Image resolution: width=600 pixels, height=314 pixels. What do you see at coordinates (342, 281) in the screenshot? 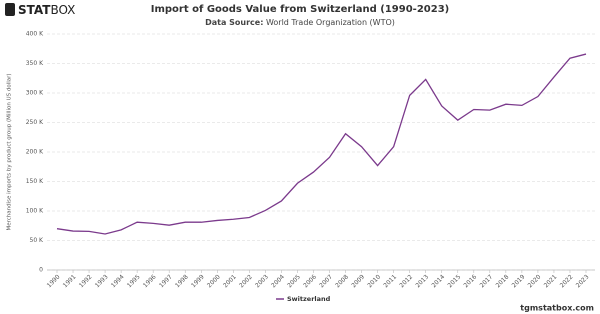
I see `x-tick-label: 2008` at bounding box center [342, 281].